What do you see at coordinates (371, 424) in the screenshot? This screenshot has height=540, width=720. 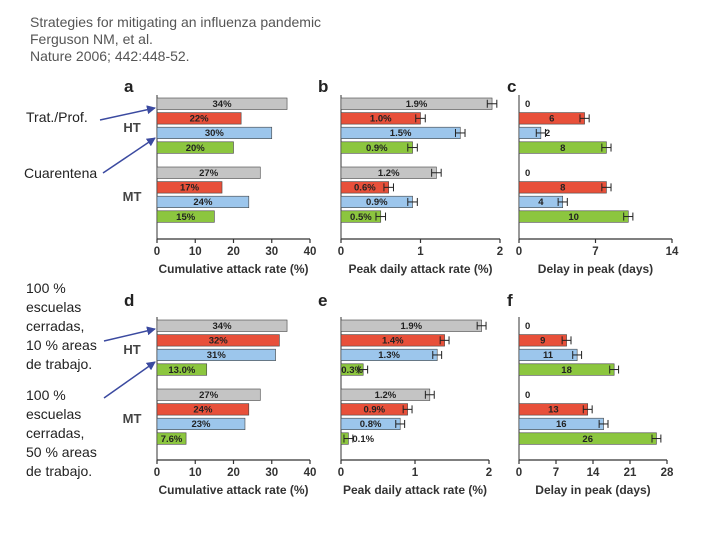 I see `bar-value-label: 0.8%` at bounding box center [371, 424].